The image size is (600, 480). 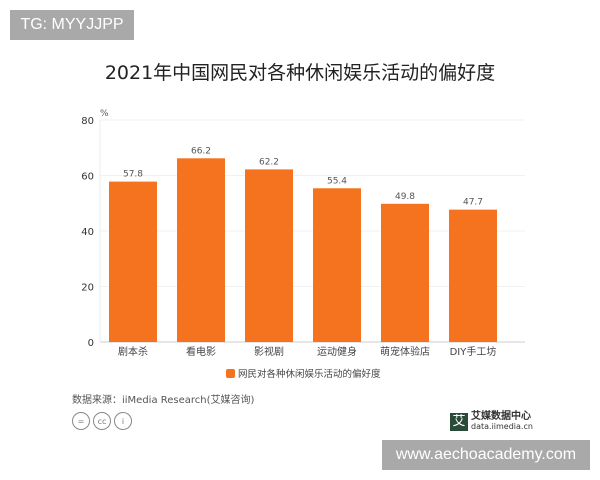 I want to click on data-label: 47.7, so click(x=473, y=203).